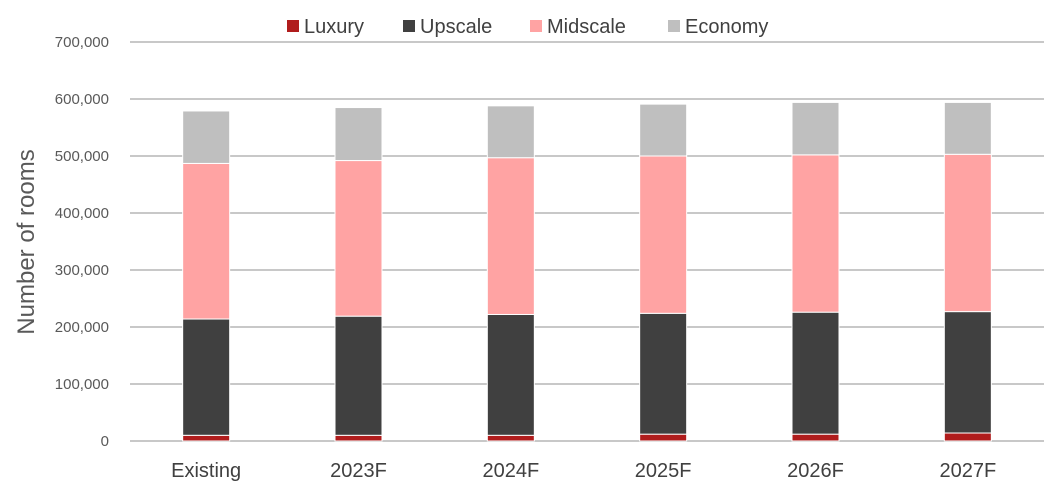 This screenshot has width=1049, height=496. Describe the element at coordinates (334, 27) in the screenshot. I see `legend-label-luxury: Luxury` at that location.